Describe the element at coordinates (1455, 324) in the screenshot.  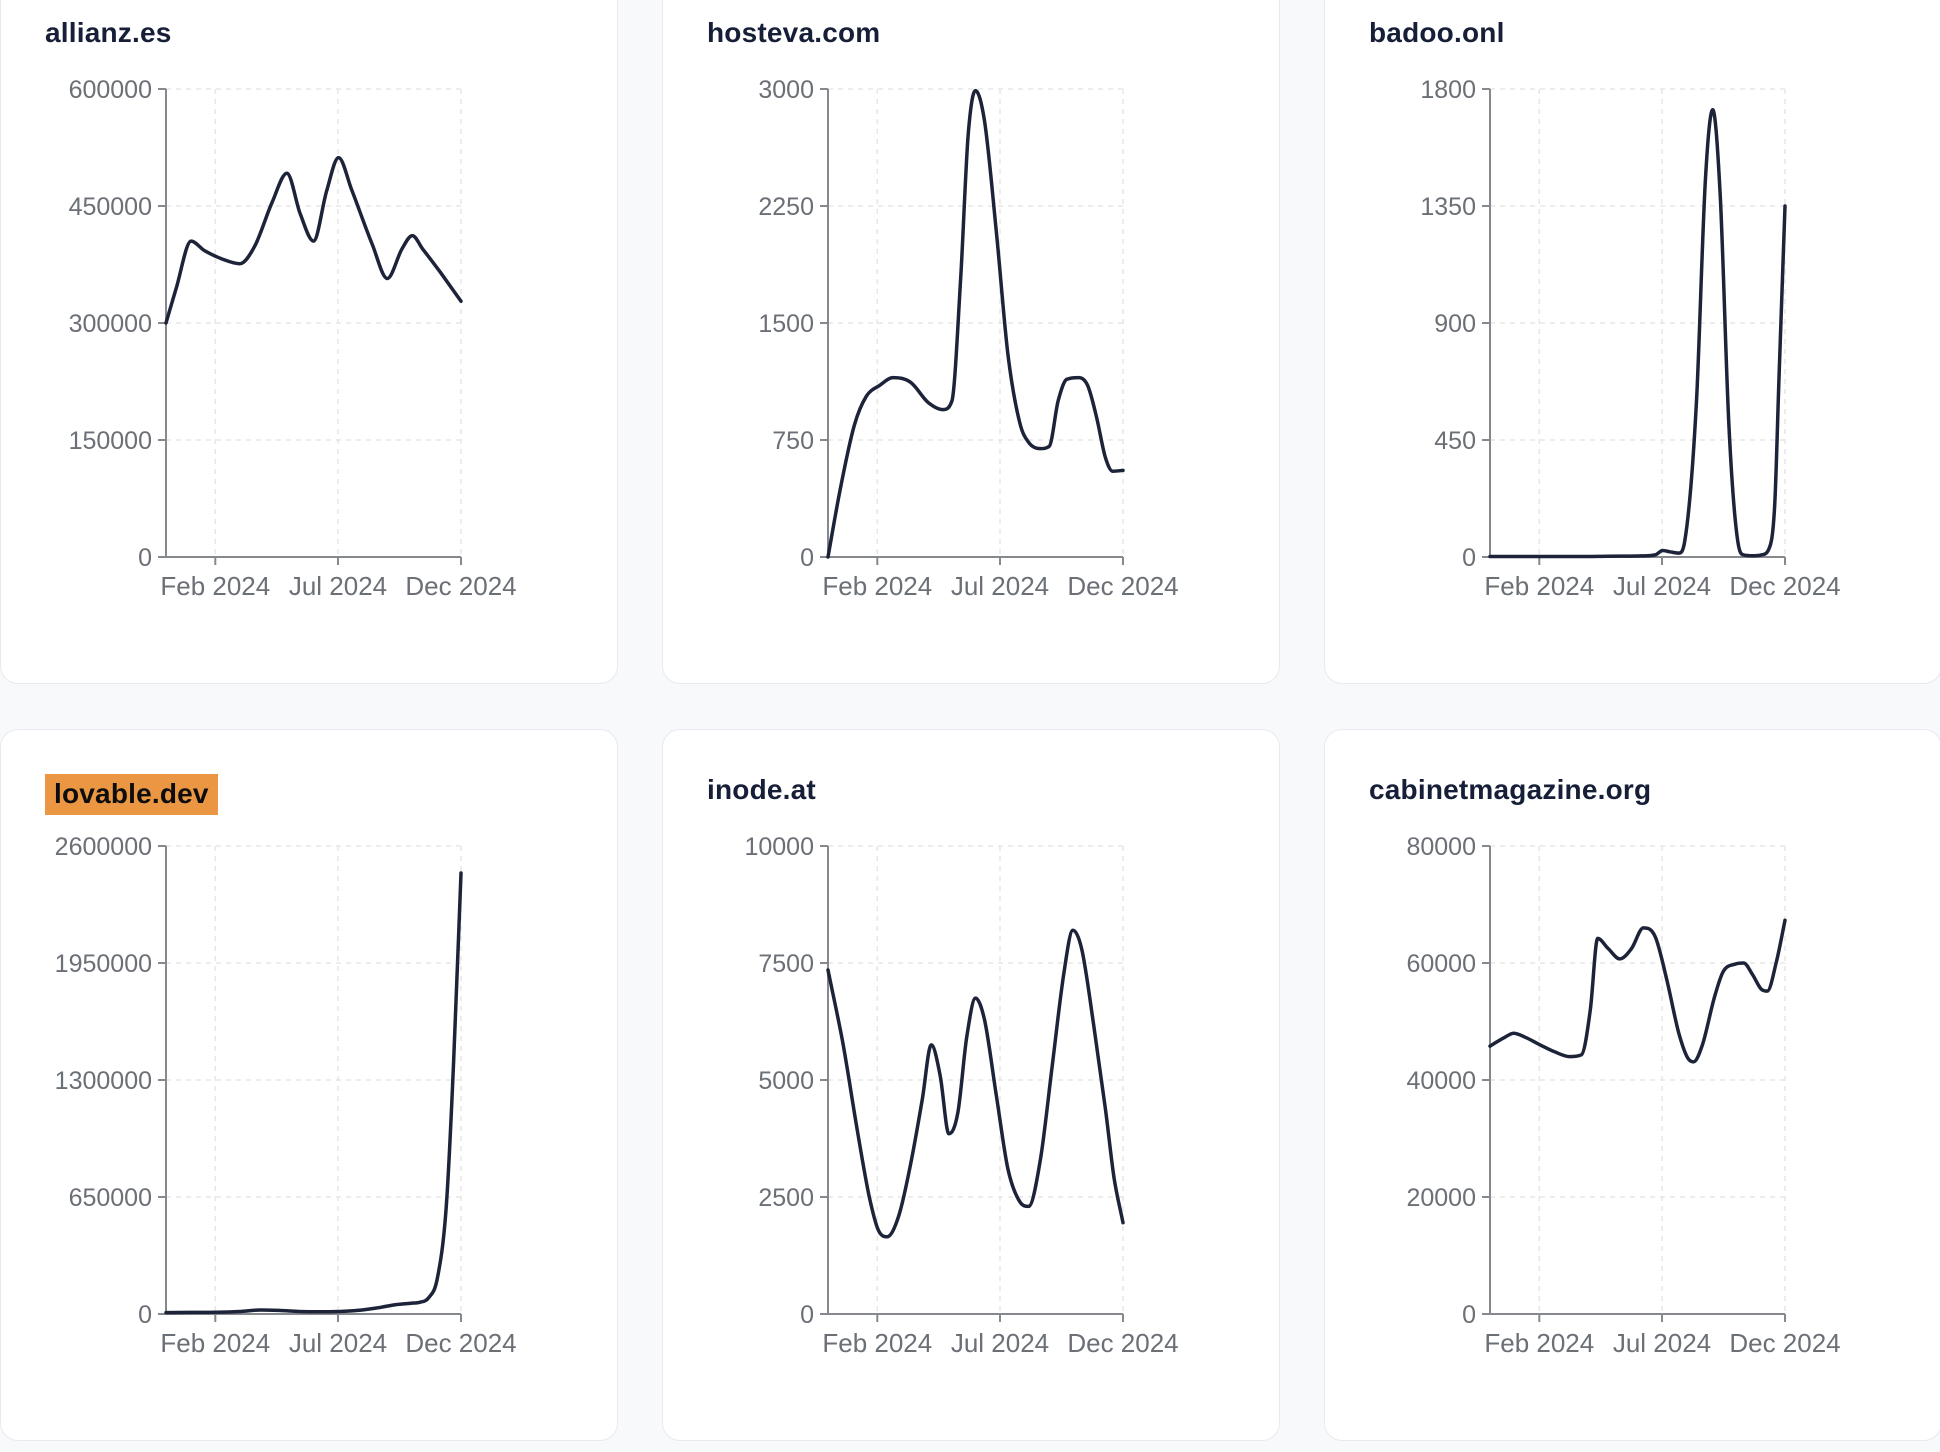
I see `y-tick-label: 900` at that location.